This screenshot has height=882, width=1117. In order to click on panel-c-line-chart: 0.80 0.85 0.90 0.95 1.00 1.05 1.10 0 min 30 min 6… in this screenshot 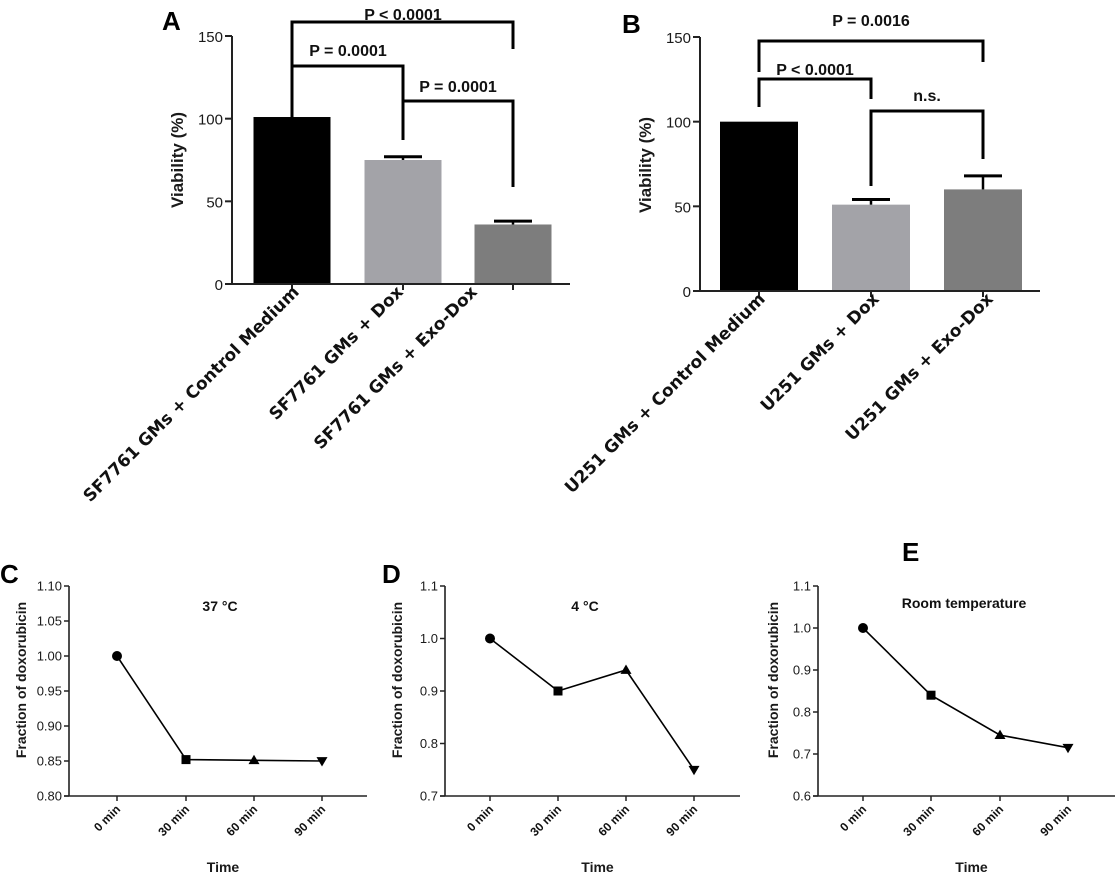, I will do `click(190, 727)`.